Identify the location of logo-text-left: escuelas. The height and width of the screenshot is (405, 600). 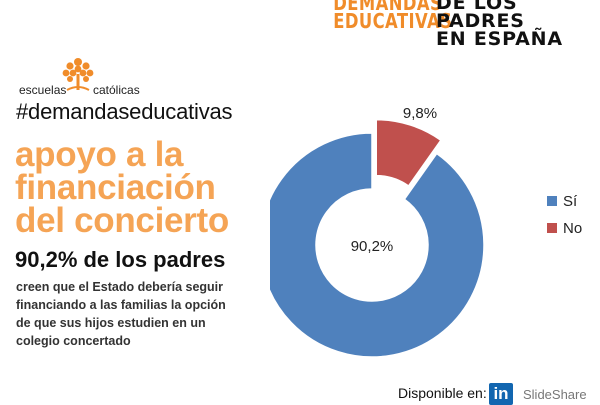
(43, 90).